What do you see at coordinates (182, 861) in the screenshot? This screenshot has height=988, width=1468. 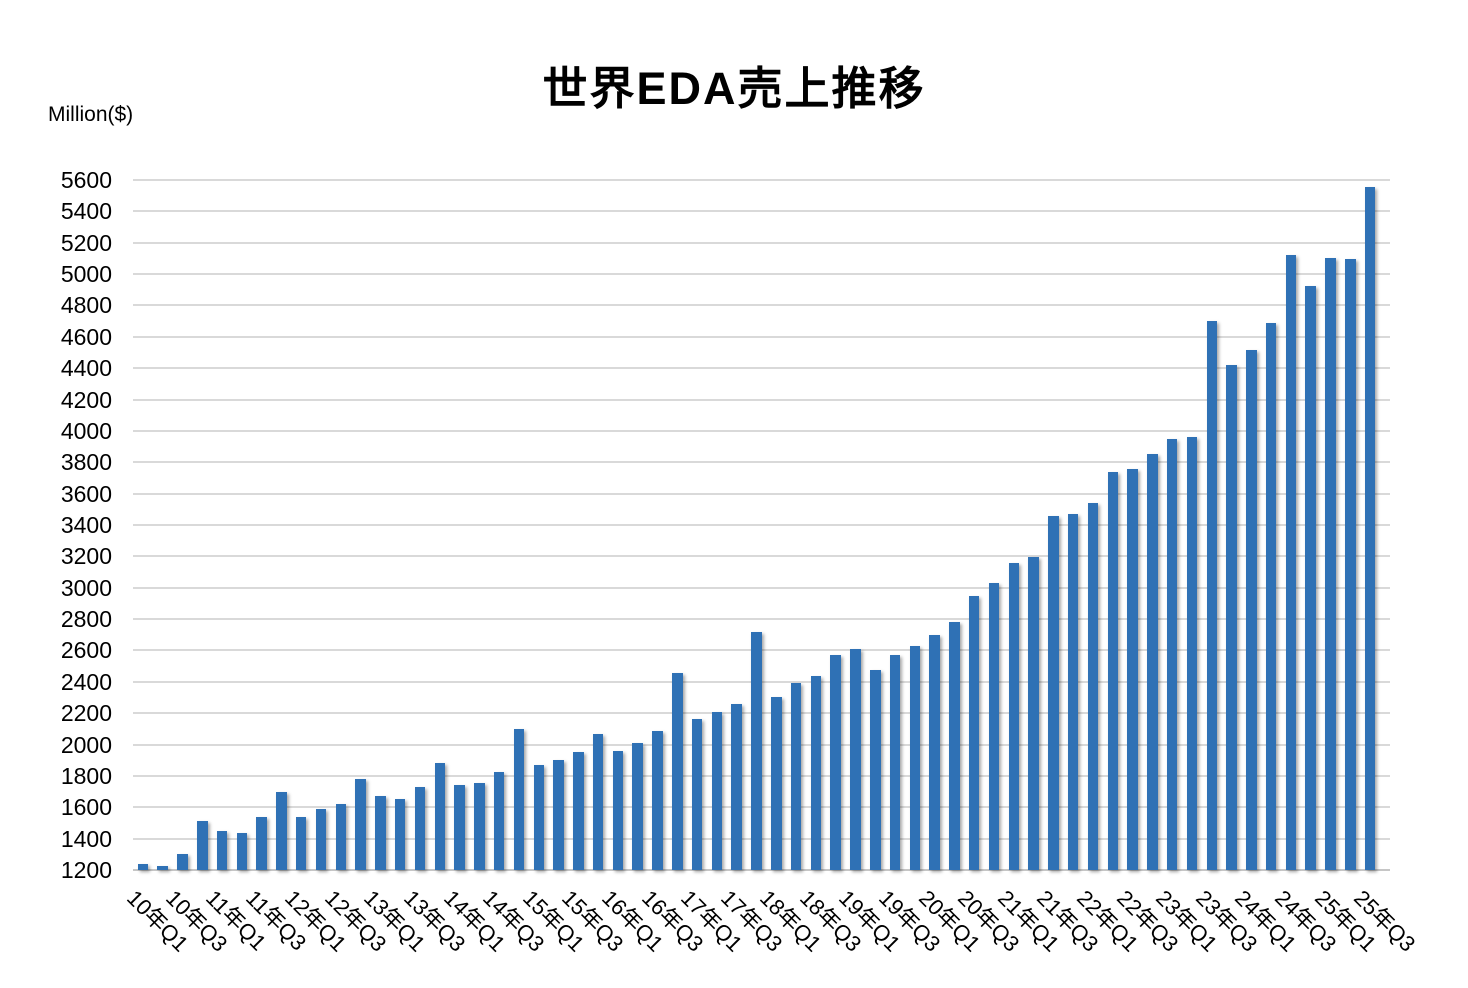 I see `bar-10年Q3` at bounding box center [182, 861].